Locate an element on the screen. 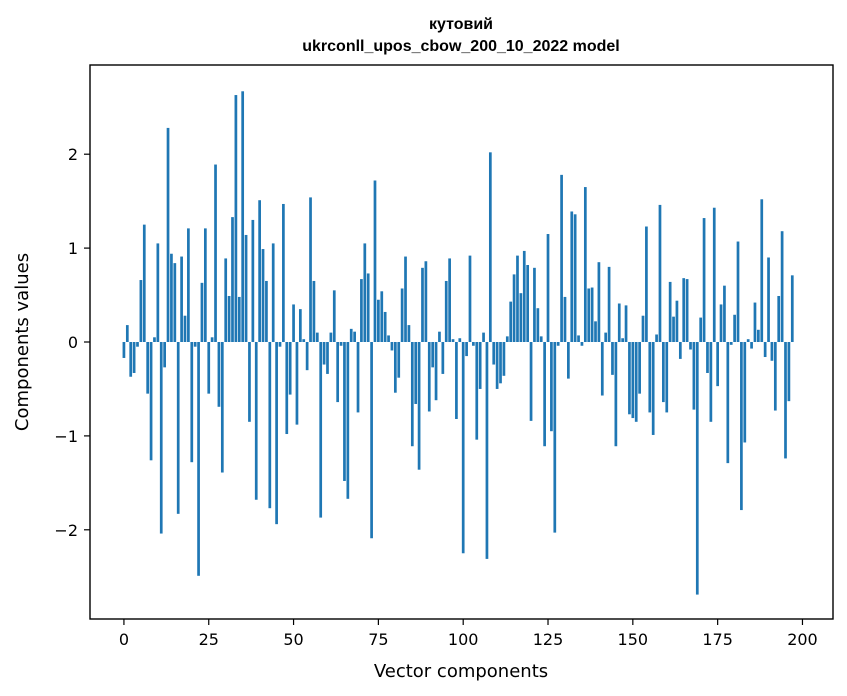 Image resolution: width=847 pixels, height=696 pixels. chart-title-line1: кутовий is located at coordinates (461, 24).